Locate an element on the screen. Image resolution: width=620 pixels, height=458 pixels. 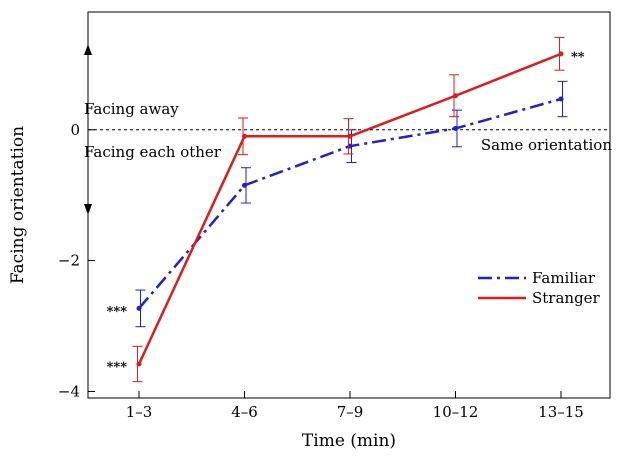
x-tick-label: 1–3 is located at coordinates (139, 412).